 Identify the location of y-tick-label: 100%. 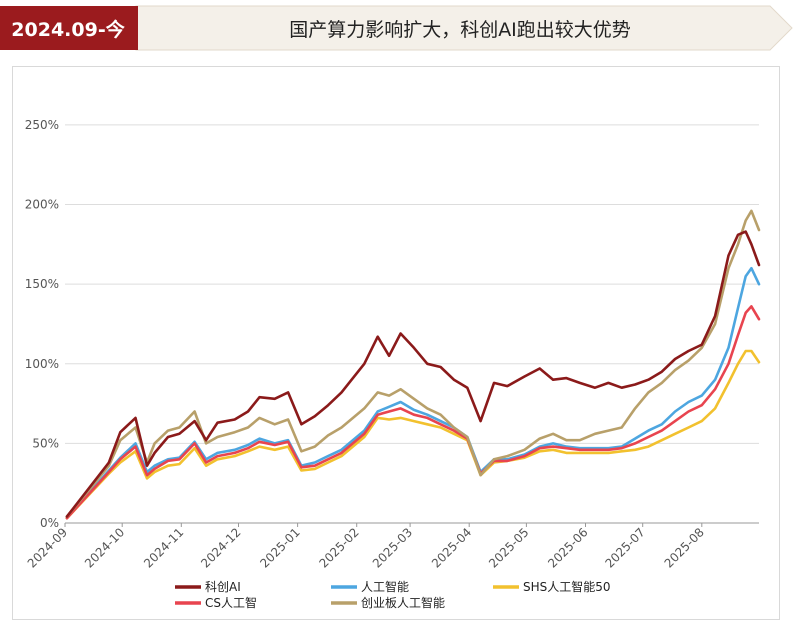
(42, 364).